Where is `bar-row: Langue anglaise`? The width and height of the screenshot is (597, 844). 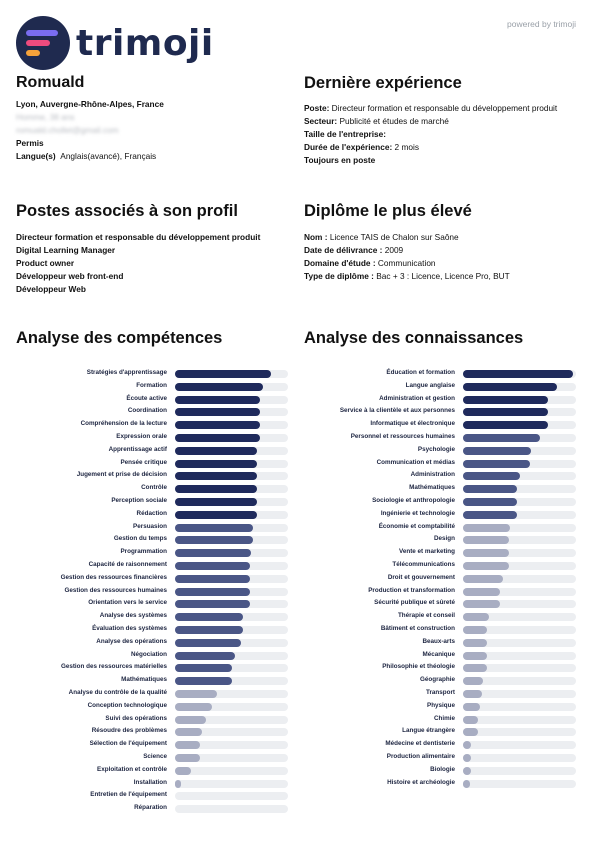
bar-row: Langue anglaise is located at coordinates (440, 387).